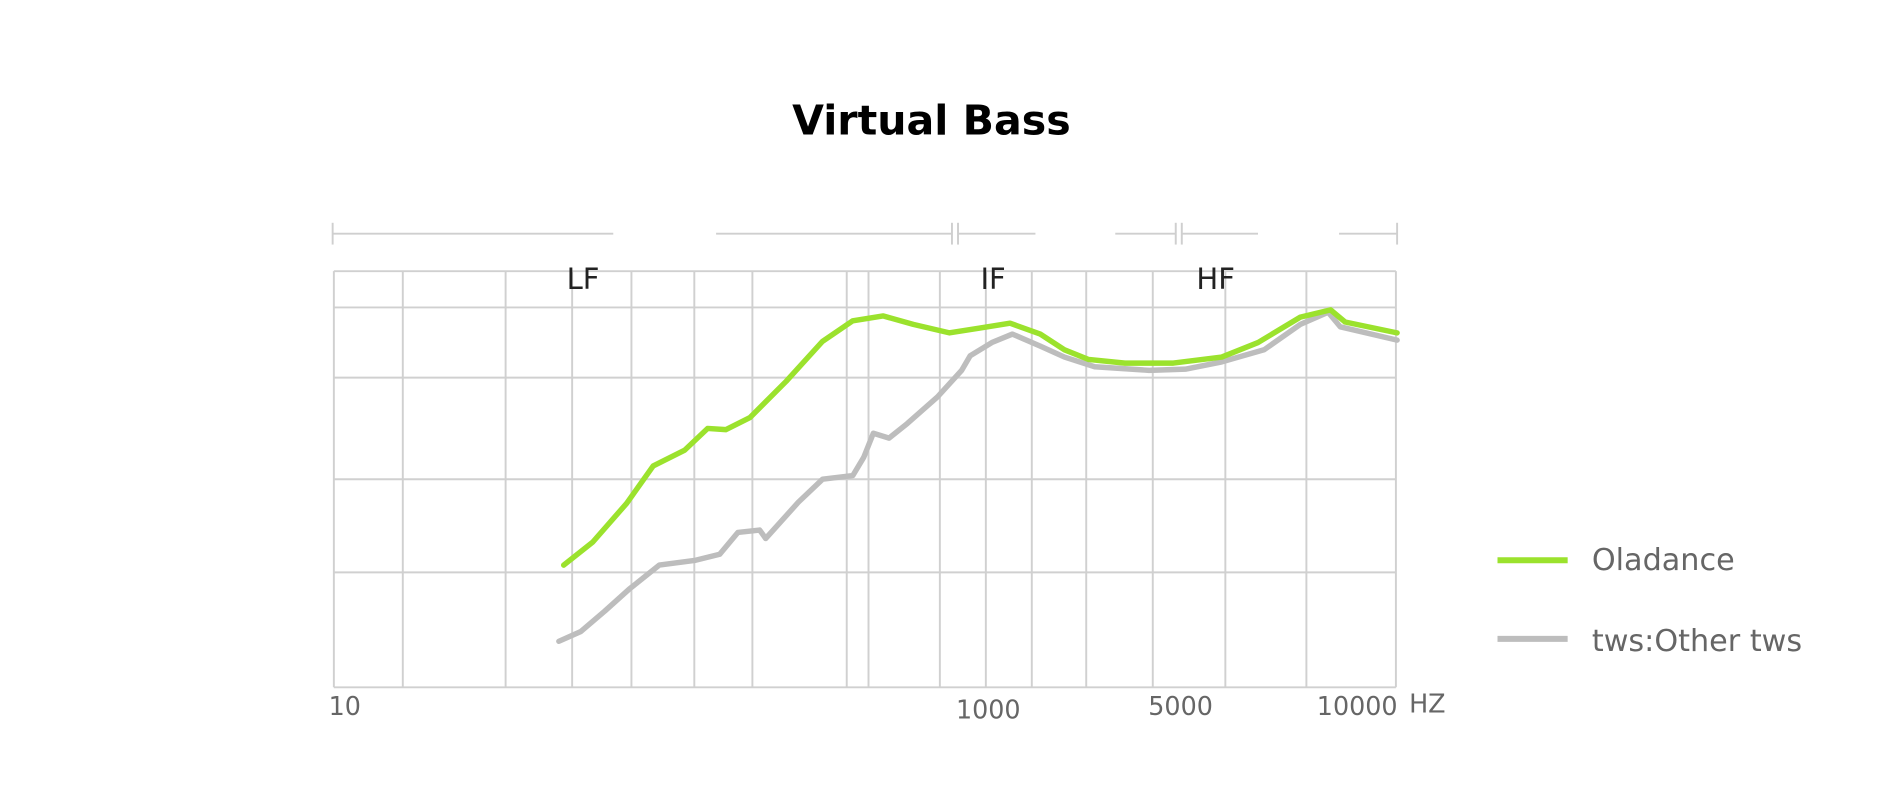 This screenshot has width=1887, height=800. What do you see at coordinates (988, 709) in the screenshot?
I see `x-tick-label: 1000` at bounding box center [988, 709].